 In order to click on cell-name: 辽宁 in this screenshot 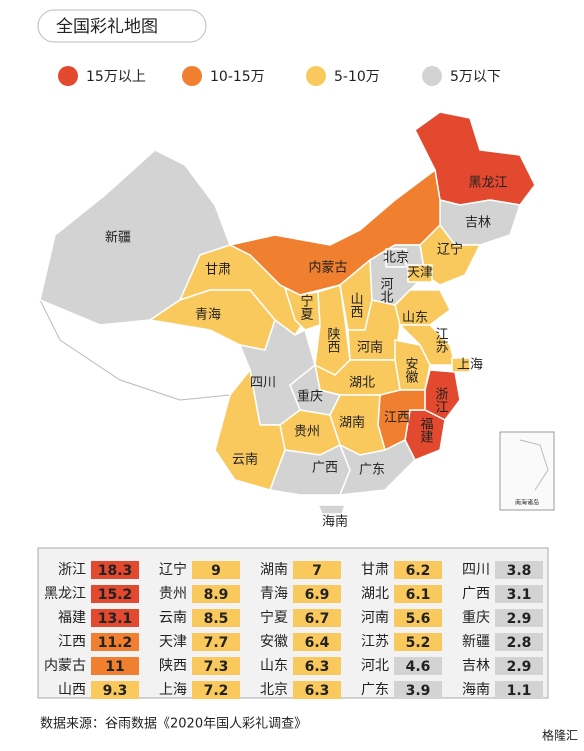, I will do `click(173, 569)`.